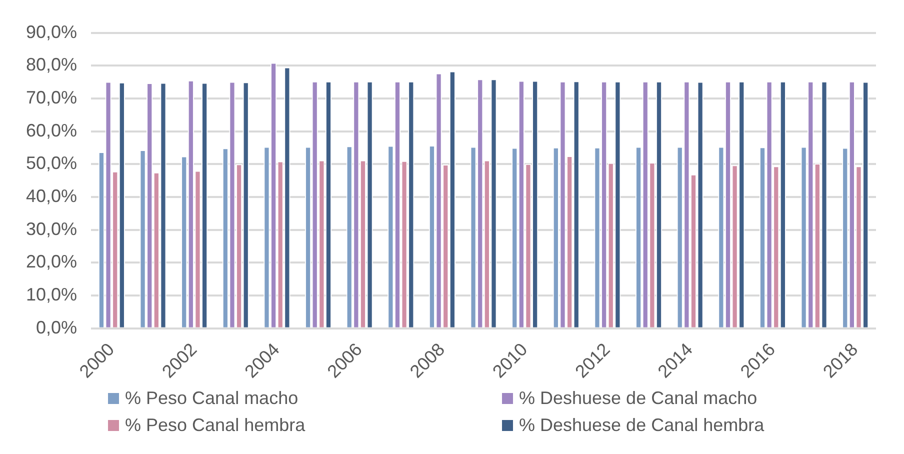 The height and width of the screenshot is (454, 904). Describe the element at coordinates (52, 294) in the screenshot. I see `y-tick-label: 10,0%` at that location.